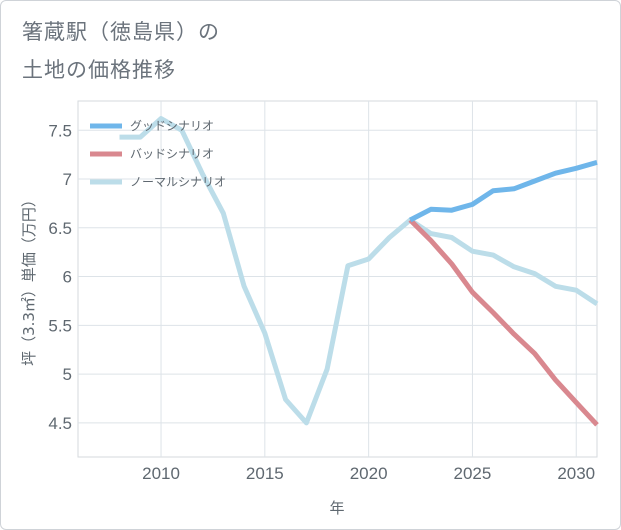  What do you see at coordinates (60, 277) in the screenshot?
I see `y-tick-labels: 4.5 5 5.5 6 6.5 7 7.5` at bounding box center [60, 277].